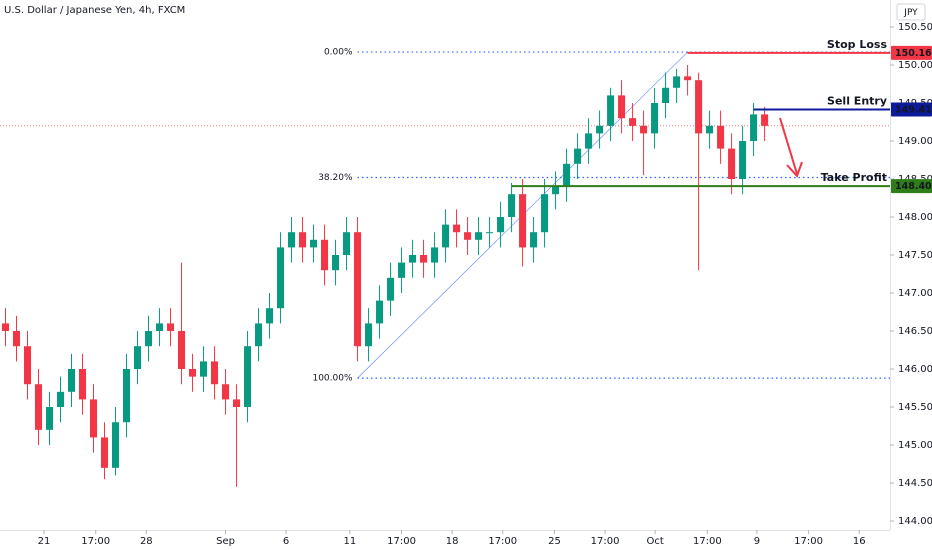 This screenshot has height=550, width=932. Describe the element at coordinates (335, 178) in the screenshot. I see `fib-label: 38.20%` at that location.